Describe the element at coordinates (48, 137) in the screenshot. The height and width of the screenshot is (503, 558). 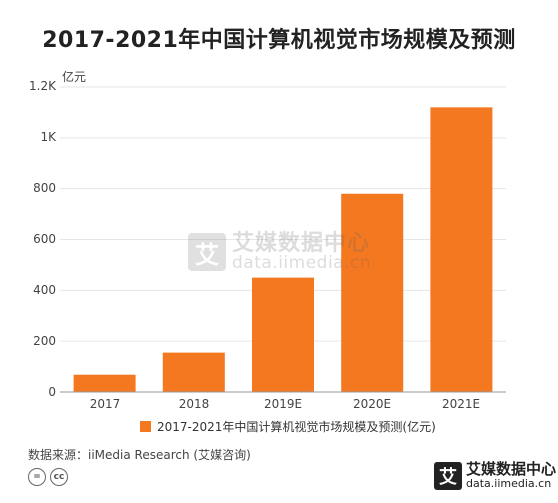
I see `y-tick-label: 1K` at that location.